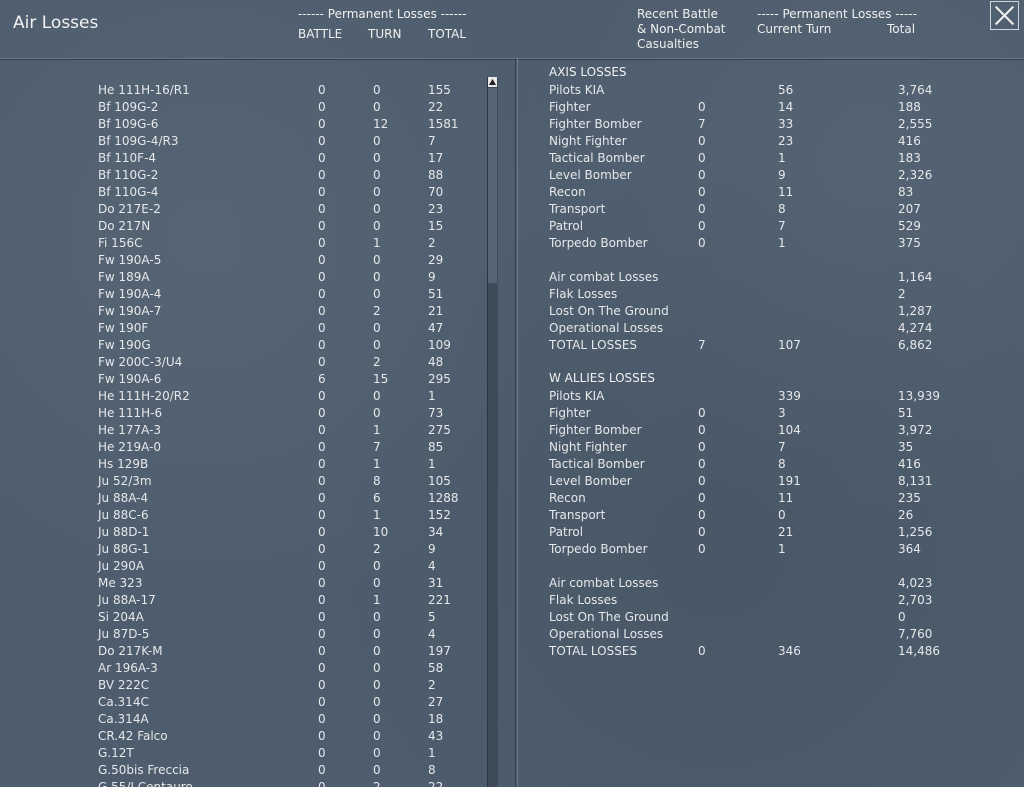  Describe the element at coordinates (322, 379) in the screenshot. I see `loss-value: 6` at that location.